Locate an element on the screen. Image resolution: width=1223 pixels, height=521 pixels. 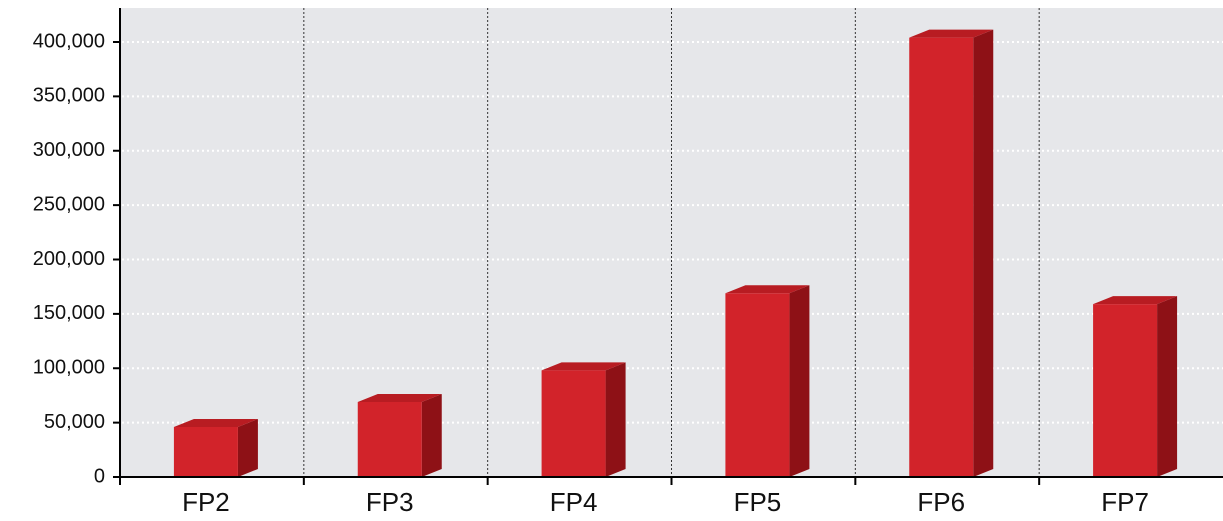
y-tick-label: 150,000 is located at coordinates (69, 313).